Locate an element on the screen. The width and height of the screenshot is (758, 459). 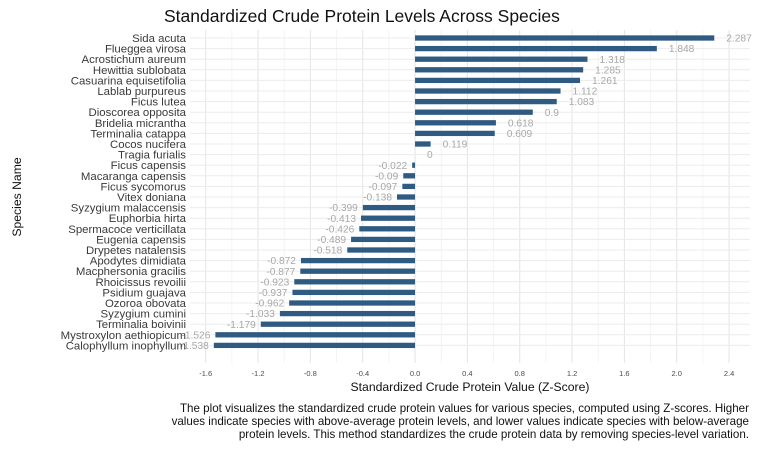
bar-value-label: 1.083 is located at coordinates (582, 102).